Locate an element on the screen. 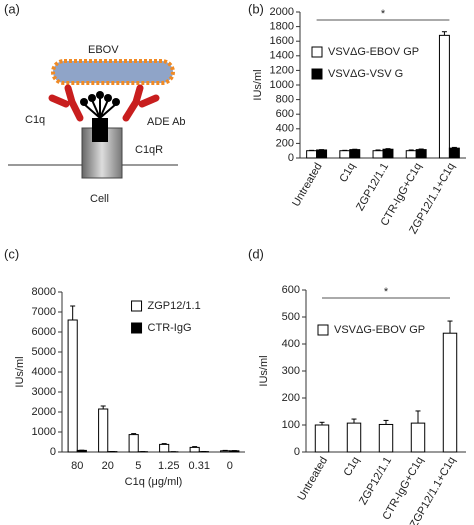 This screenshot has width=474, height=525. x-axis-label: C1q (μg/ml) is located at coordinates (154, 482).